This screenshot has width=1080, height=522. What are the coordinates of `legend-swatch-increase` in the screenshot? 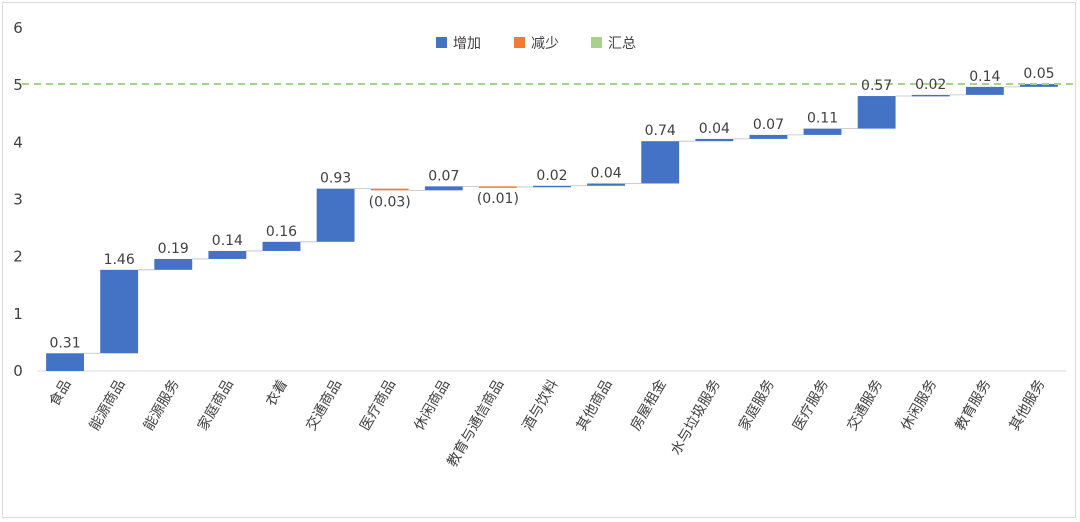 It's located at (441, 42).